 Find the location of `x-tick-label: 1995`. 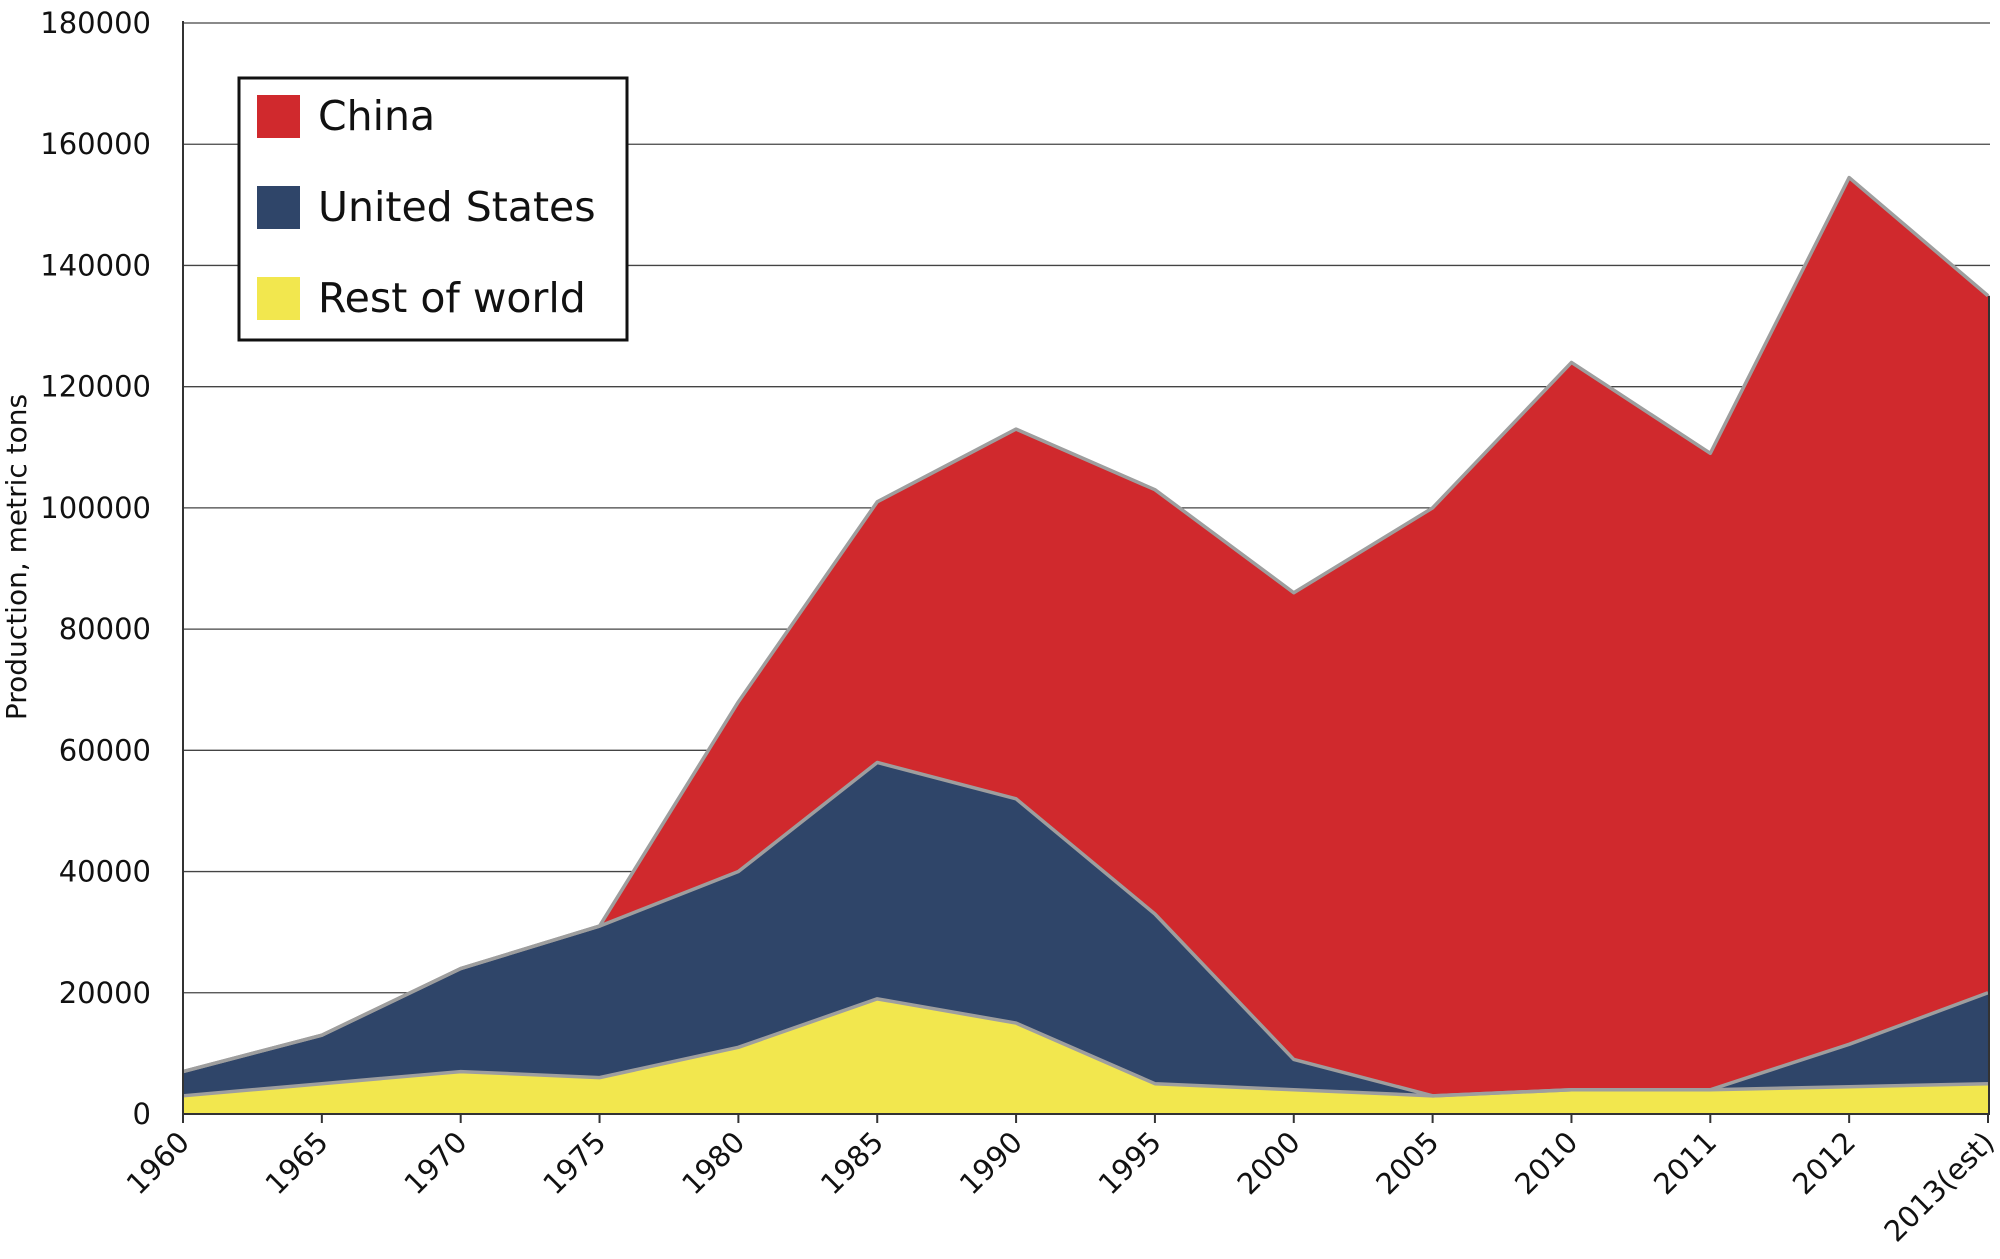

x-tick-label: 1995 is located at coordinates (1130, 1163).